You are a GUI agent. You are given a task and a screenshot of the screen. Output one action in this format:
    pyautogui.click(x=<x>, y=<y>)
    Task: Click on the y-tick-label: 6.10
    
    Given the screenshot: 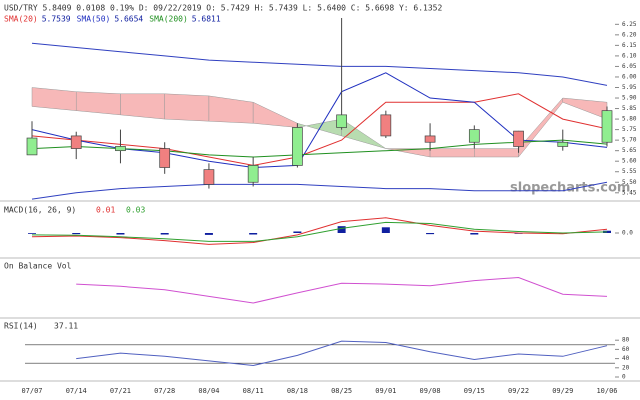 What is the action you would take?
    pyautogui.click(x=629, y=55)
    